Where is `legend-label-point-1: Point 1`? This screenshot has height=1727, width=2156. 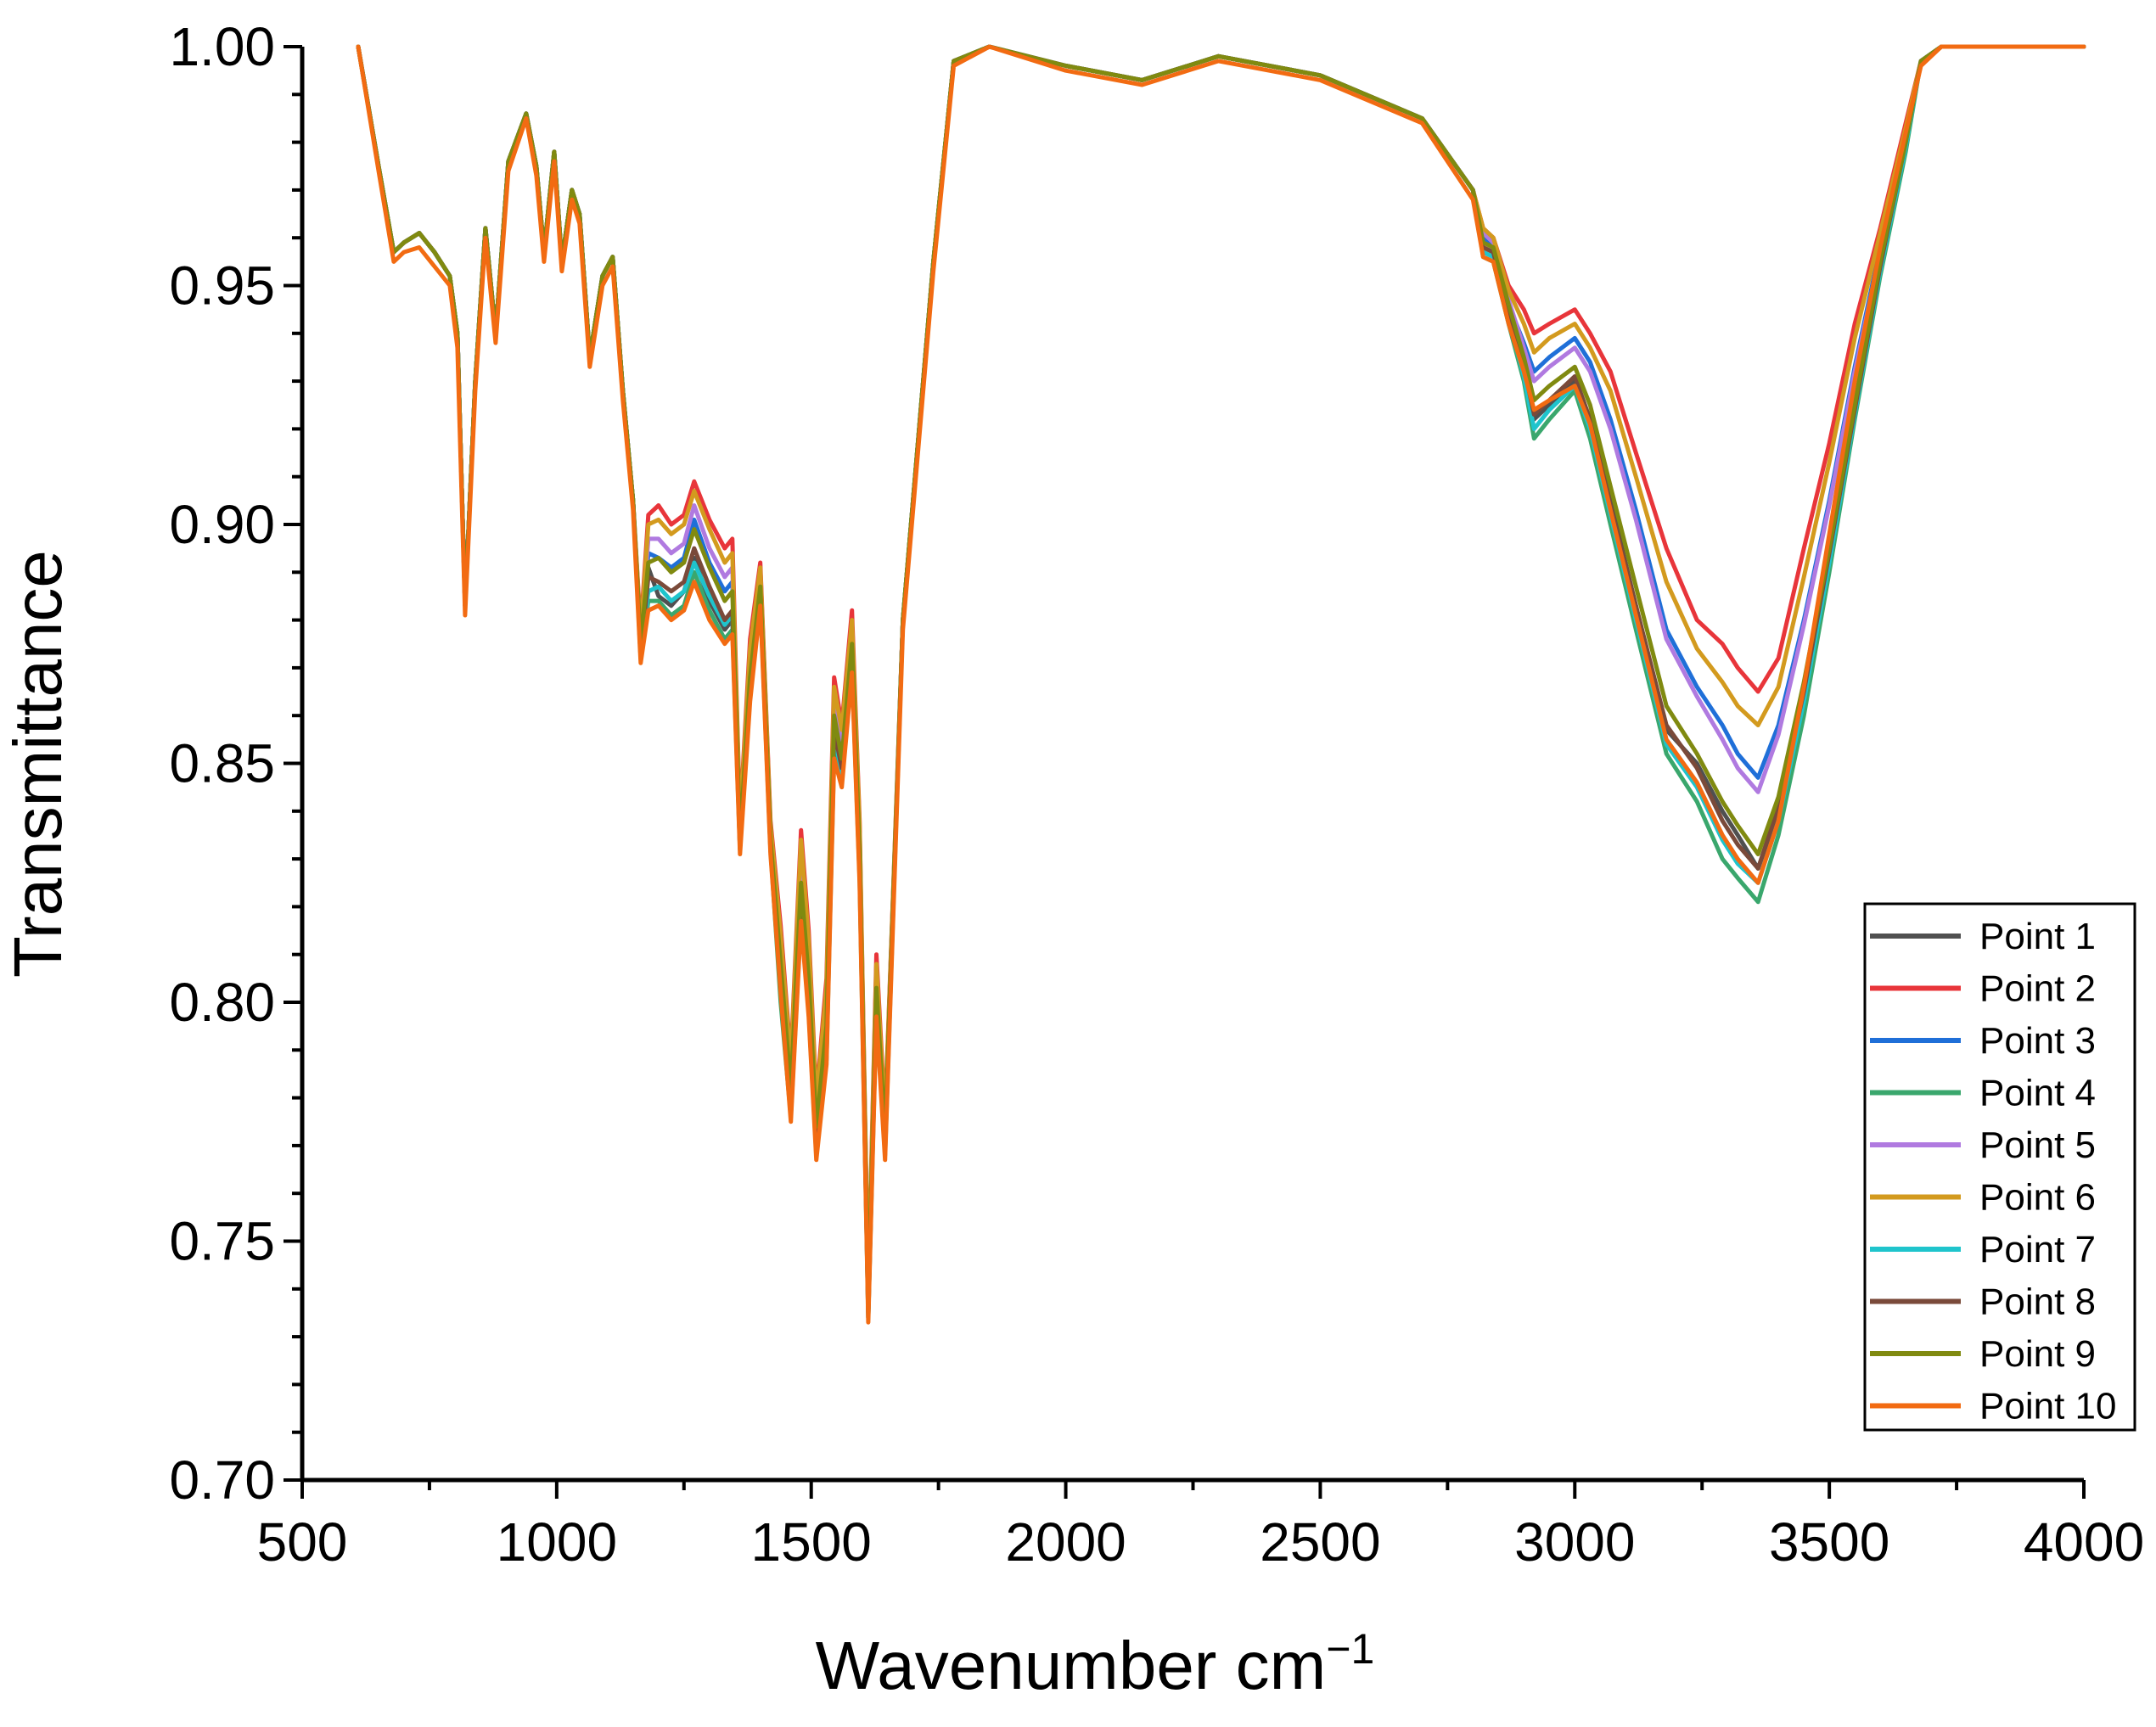
legend-label-point-1: Point 1 is located at coordinates (2037, 936).